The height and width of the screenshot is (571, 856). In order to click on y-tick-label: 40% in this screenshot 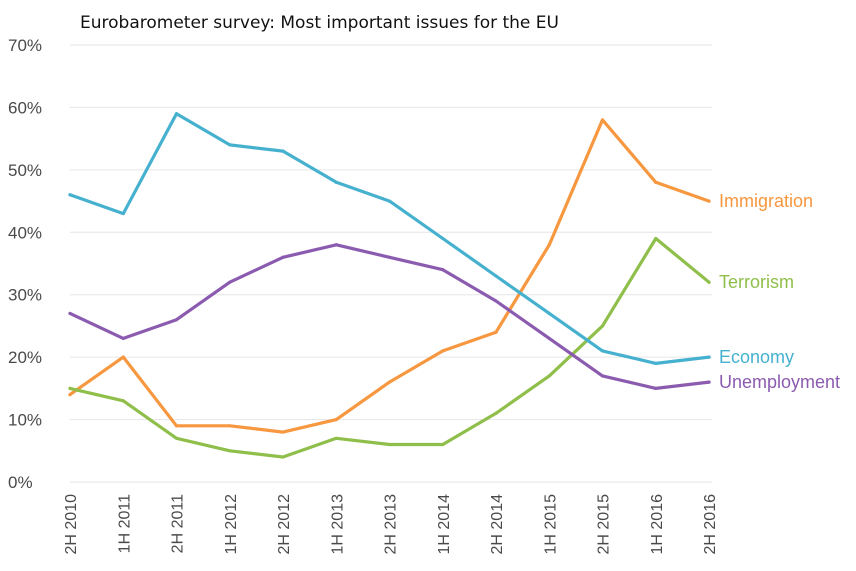, I will do `click(25, 232)`.